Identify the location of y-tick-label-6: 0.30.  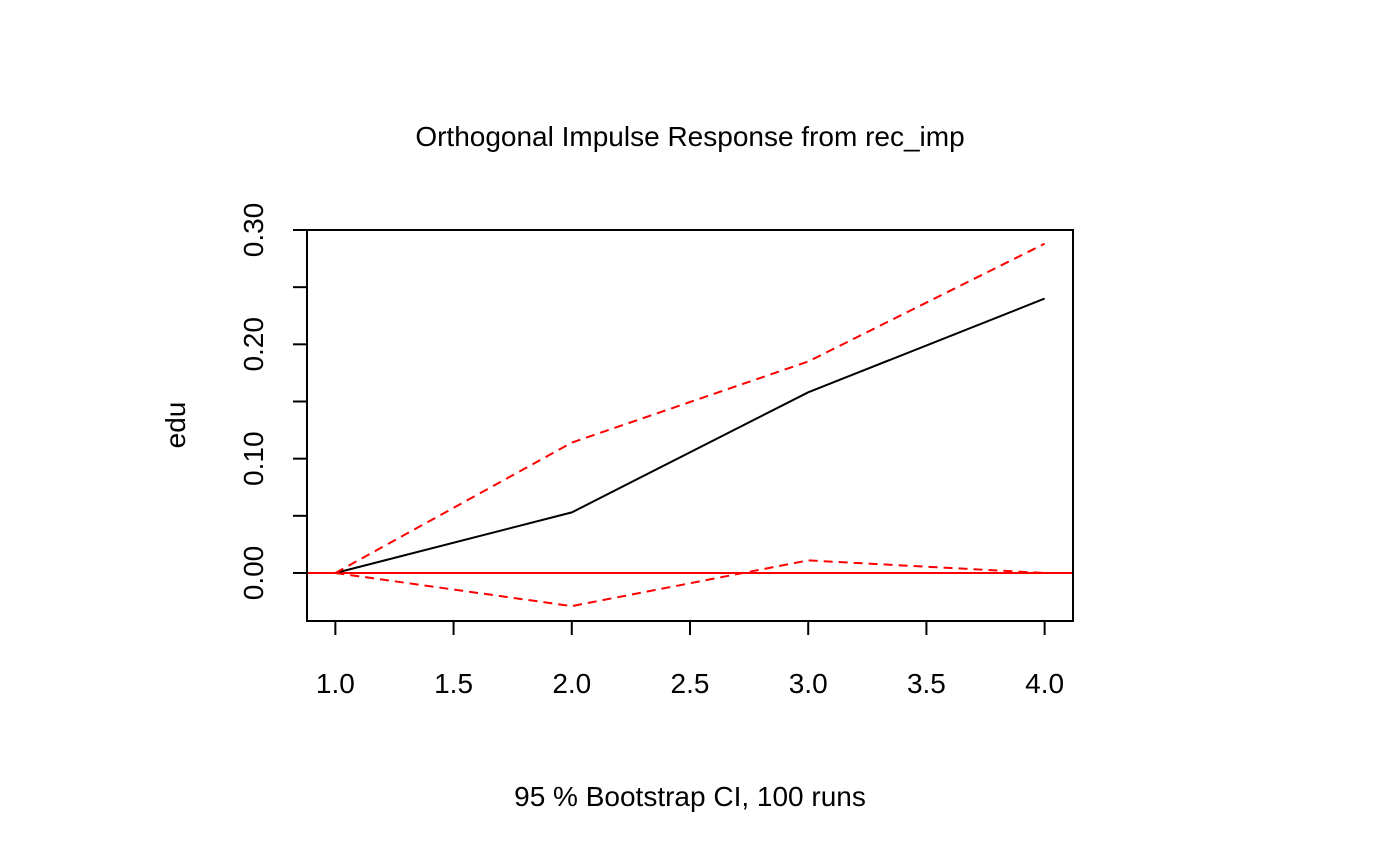
(253, 230).